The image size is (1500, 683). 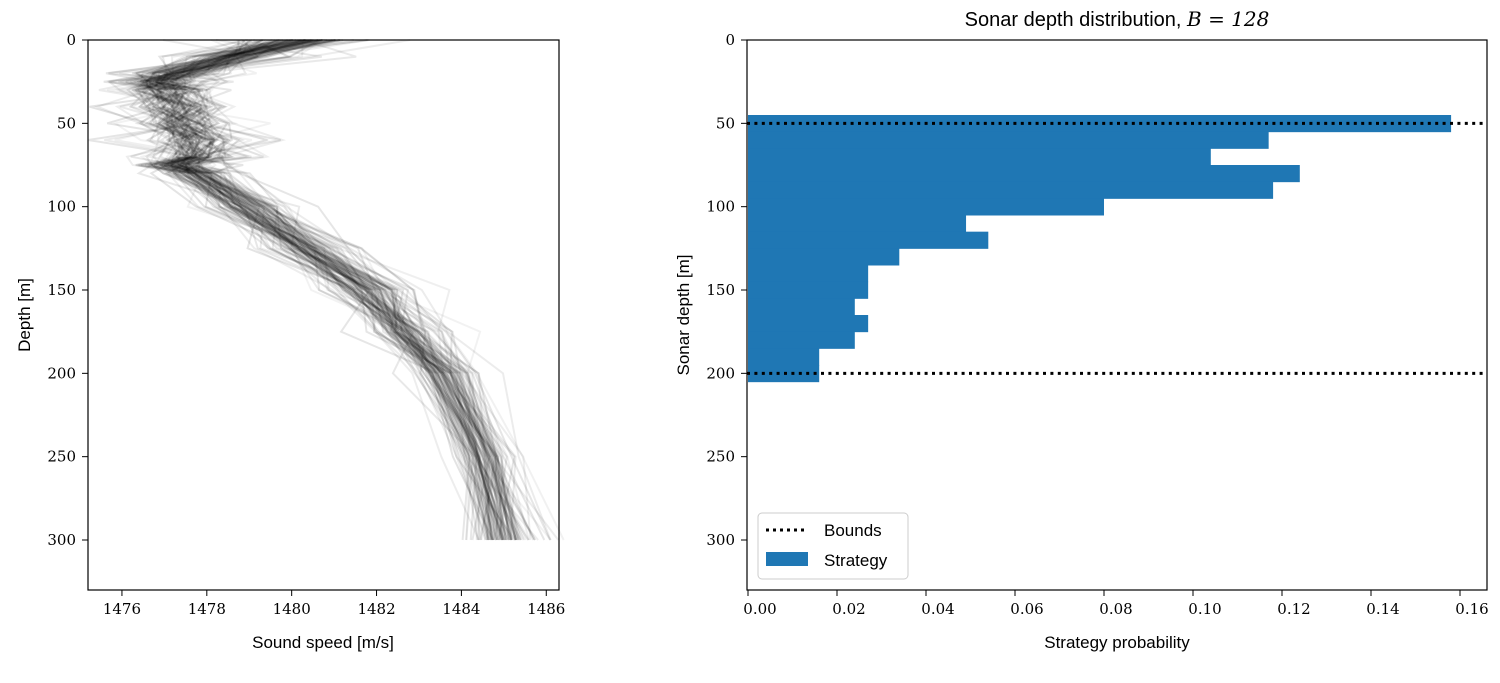 What do you see at coordinates (461, 609) in the screenshot?
I see `x-tick-label: 1484` at bounding box center [461, 609].